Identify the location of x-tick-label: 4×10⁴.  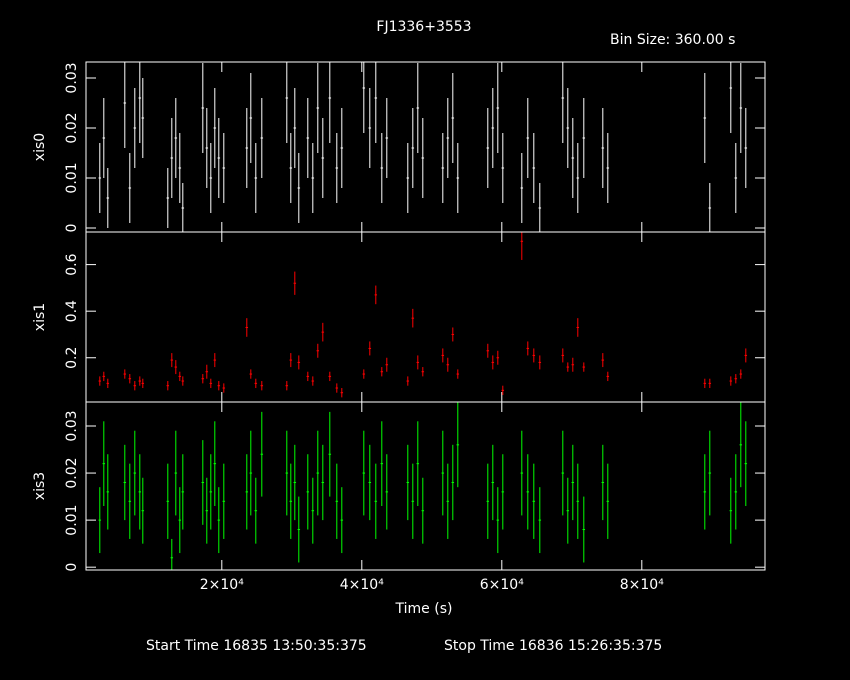
(362, 585).